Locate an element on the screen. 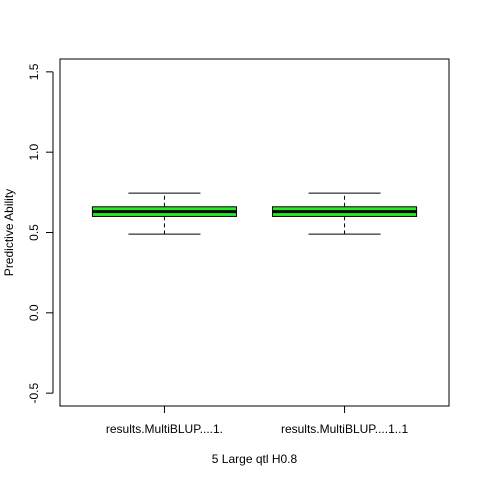  y-tick-label: 0.0 is located at coordinates (34, 312).